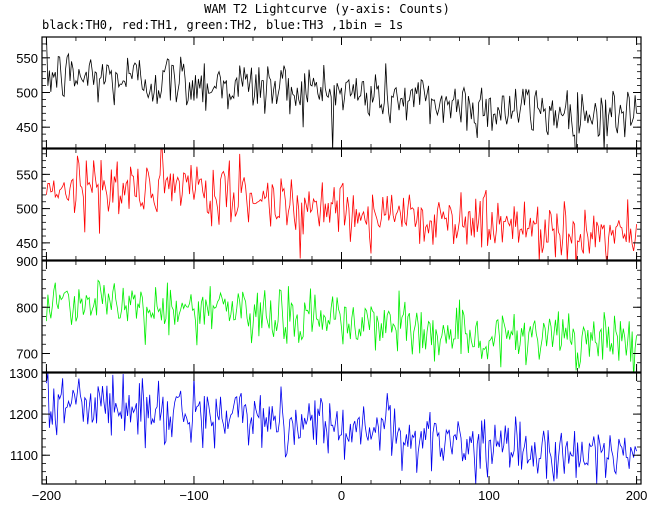  What do you see at coordinates (24, 455) in the screenshot?
I see `y-tick-label: 1100` at bounding box center [24, 455].